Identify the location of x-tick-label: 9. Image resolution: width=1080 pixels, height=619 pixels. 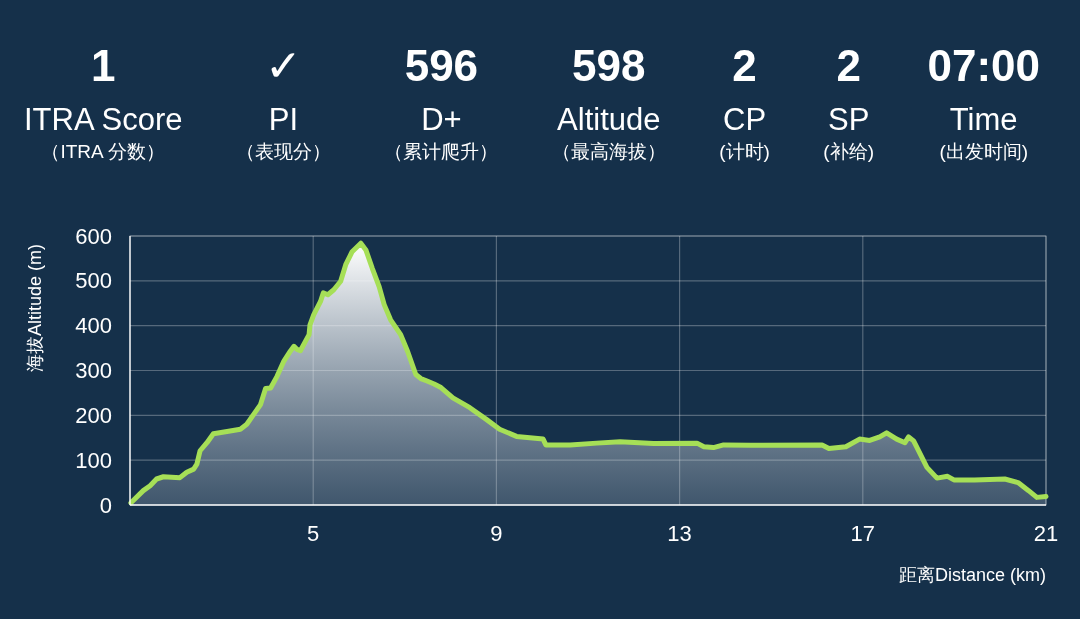
(496, 533).